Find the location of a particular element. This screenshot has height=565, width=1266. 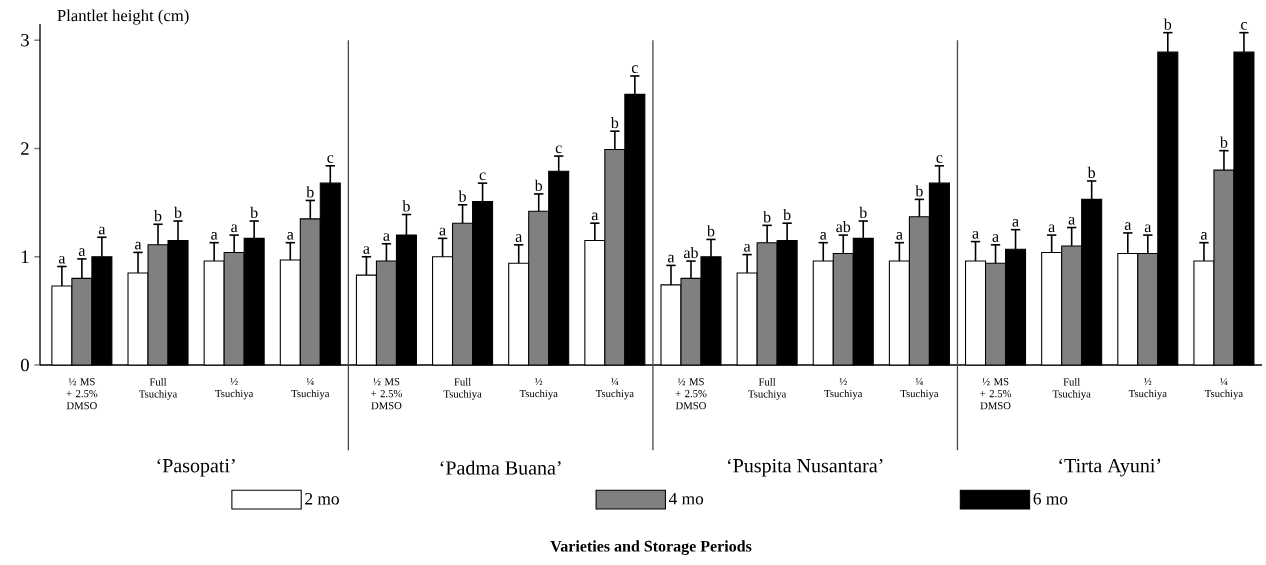

text: ‘Padma Buana’ is located at coordinates (500, 467).